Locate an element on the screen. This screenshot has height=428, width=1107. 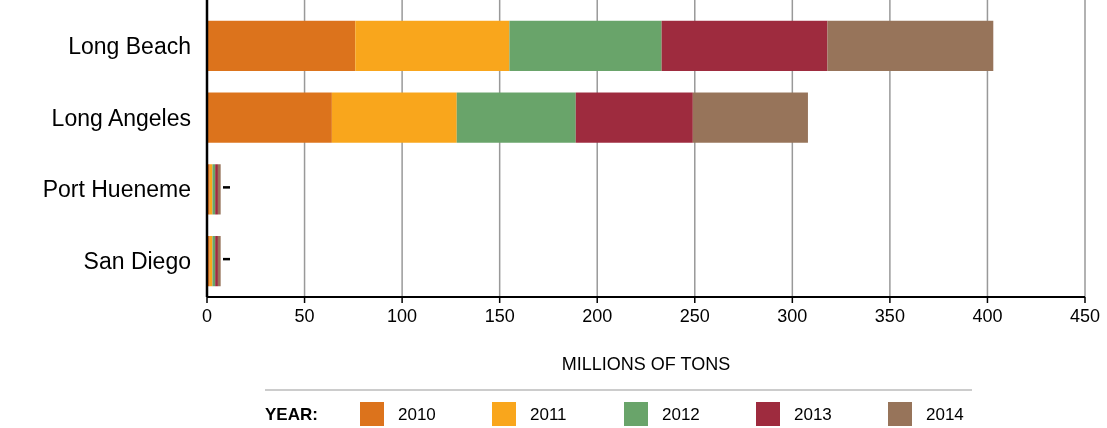
legend-label: 2011 is located at coordinates (548, 414).